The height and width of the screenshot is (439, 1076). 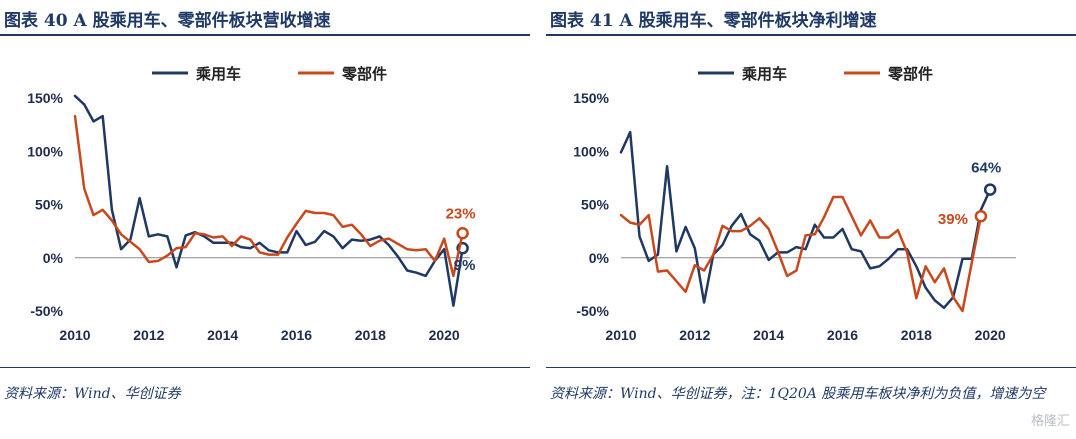 I want to click on end-value-label: 64%, so click(x=986, y=168).